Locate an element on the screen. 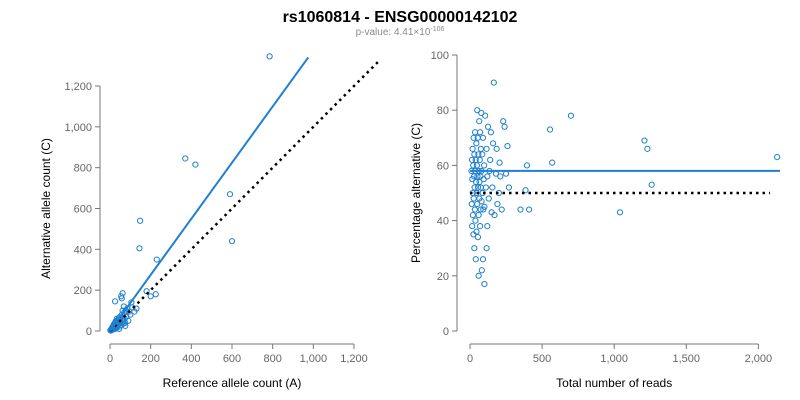 The image size is (800, 400). x-tick-label: 1,200 is located at coordinates (354, 359).